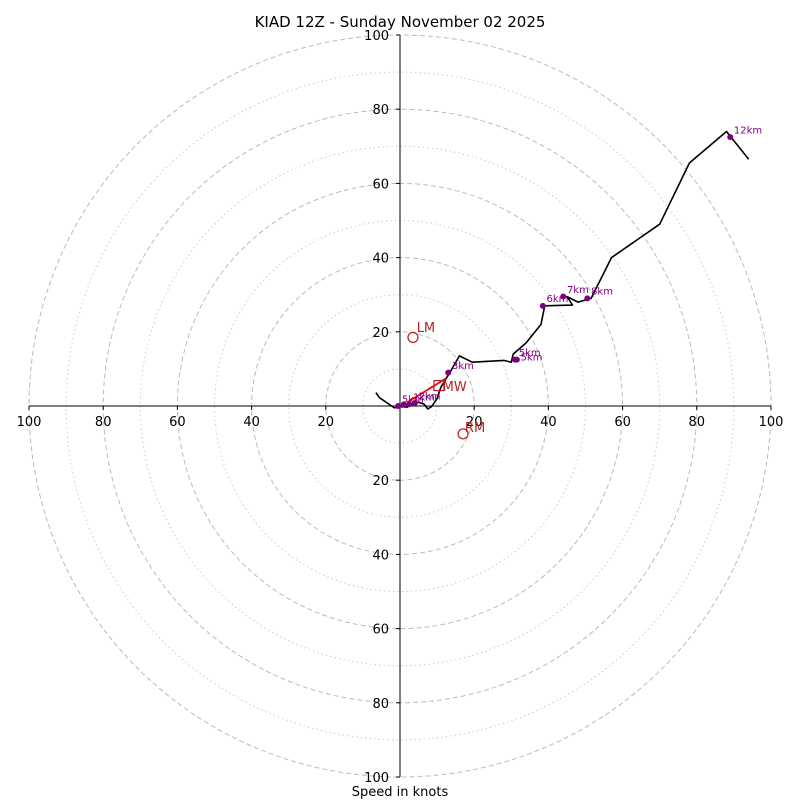  I want to click on tick-label-up: 80, so click(380, 110).